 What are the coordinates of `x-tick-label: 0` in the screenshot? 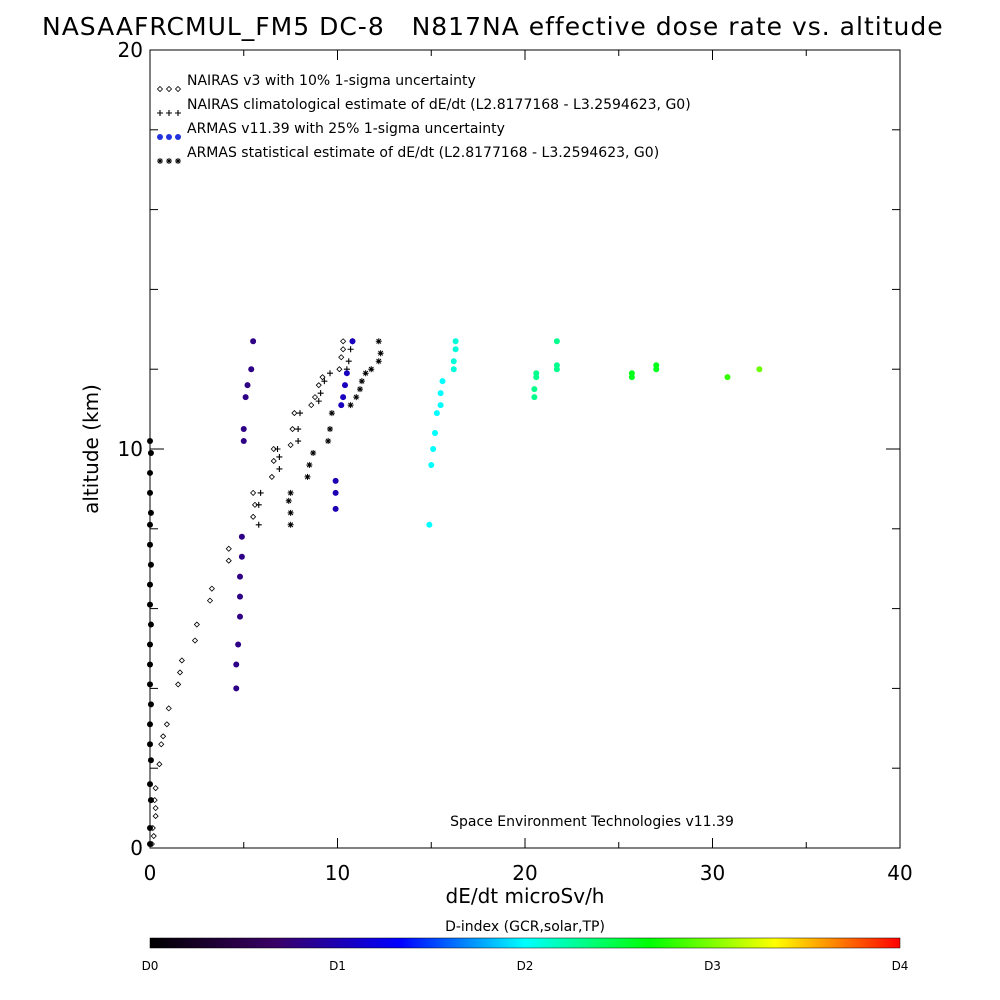 It's located at (150, 873).